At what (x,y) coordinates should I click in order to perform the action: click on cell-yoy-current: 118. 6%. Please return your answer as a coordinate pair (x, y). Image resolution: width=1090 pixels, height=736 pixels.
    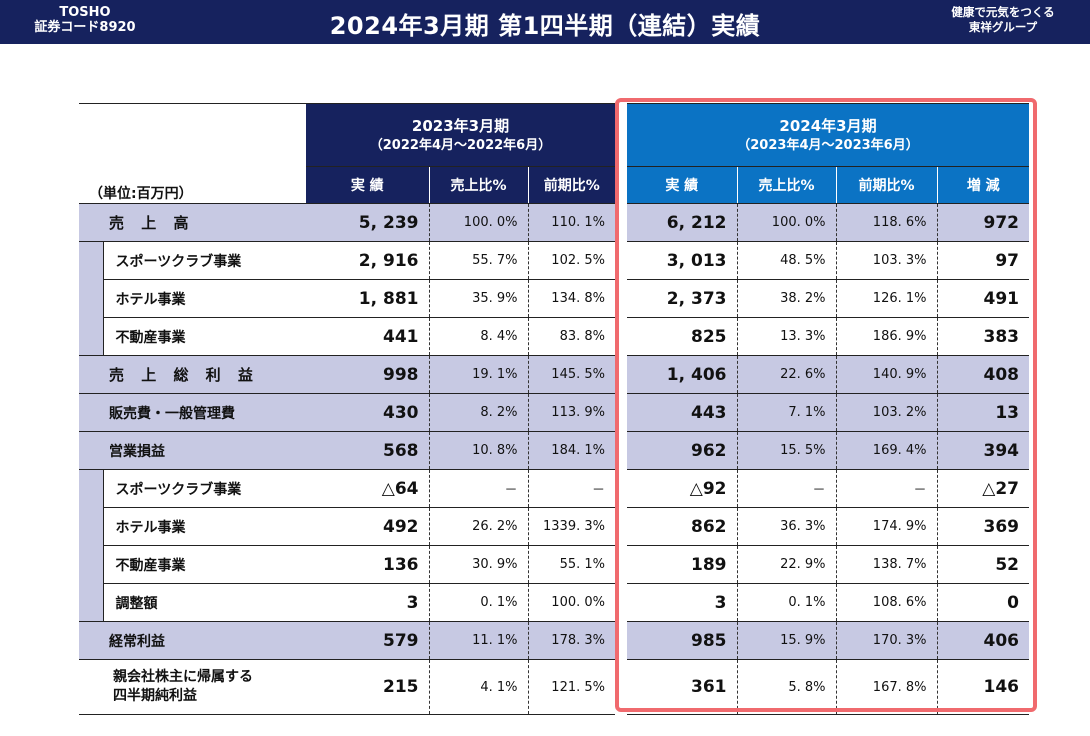
    Looking at the image, I should click on (887, 222).